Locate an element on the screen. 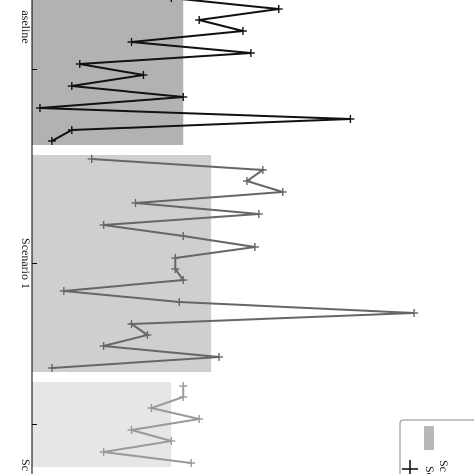 This screenshot has width=474, height=474. legend-frame is located at coordinates (436, 446).